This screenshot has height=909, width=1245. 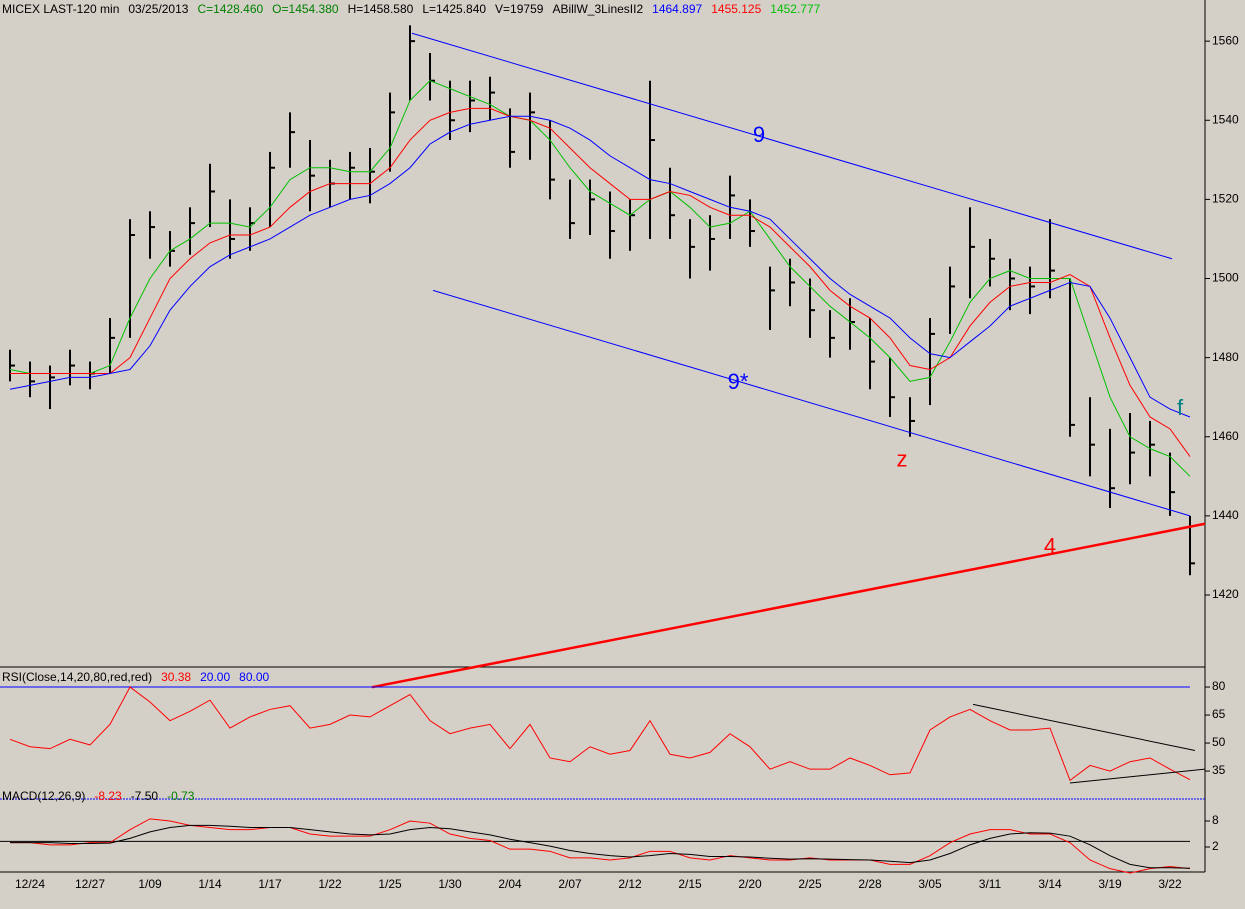 I want to click on header-item: ABillW_3LinesII2, so click(x=598, y=9).